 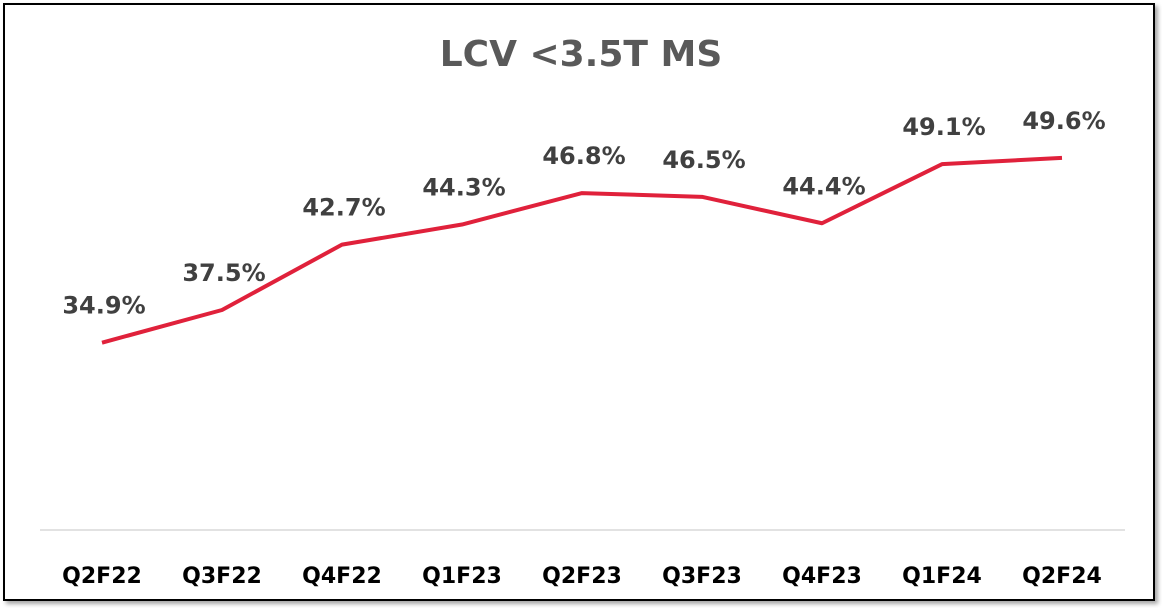 I want to click on x-tick-label: Q1F24, so click(x=942, y=576).